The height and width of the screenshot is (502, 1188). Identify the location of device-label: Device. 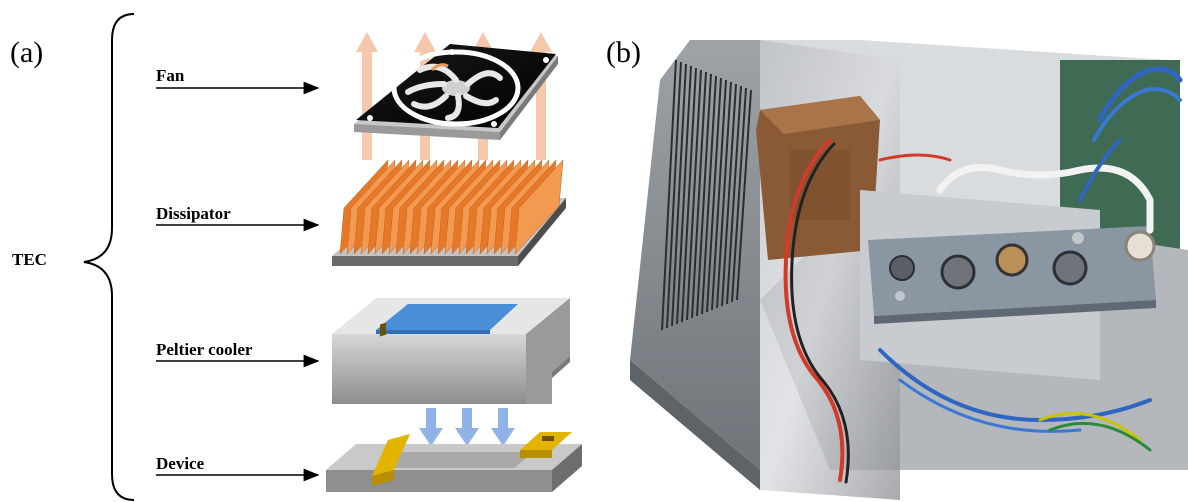
(180, 463).